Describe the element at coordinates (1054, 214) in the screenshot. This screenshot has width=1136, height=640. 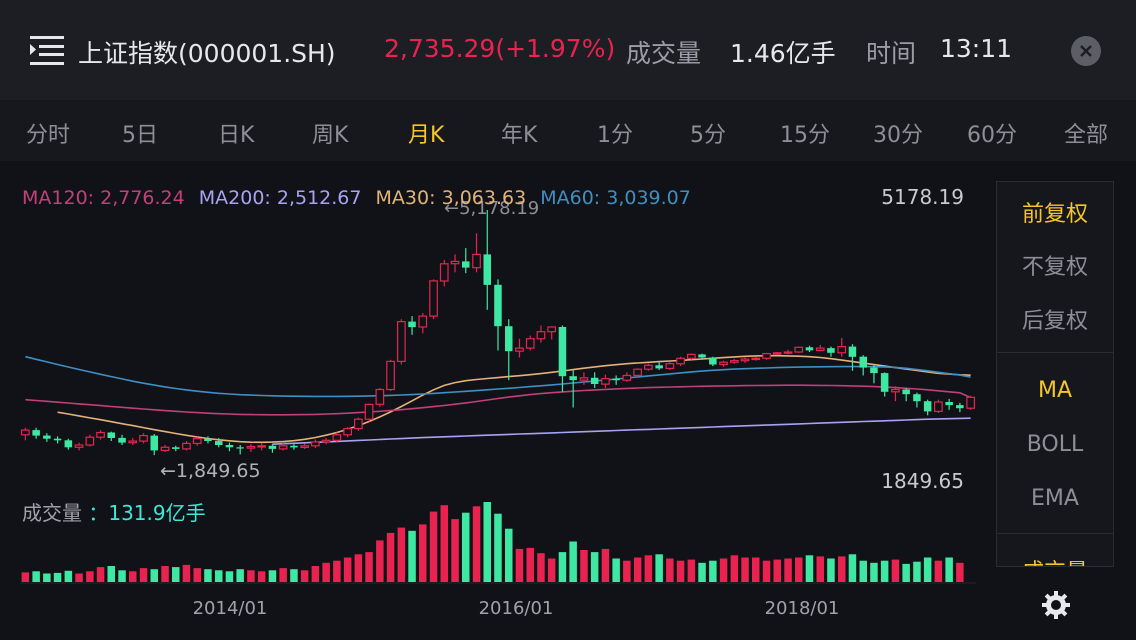
I see `adjust-forward: 前复权` at that location.